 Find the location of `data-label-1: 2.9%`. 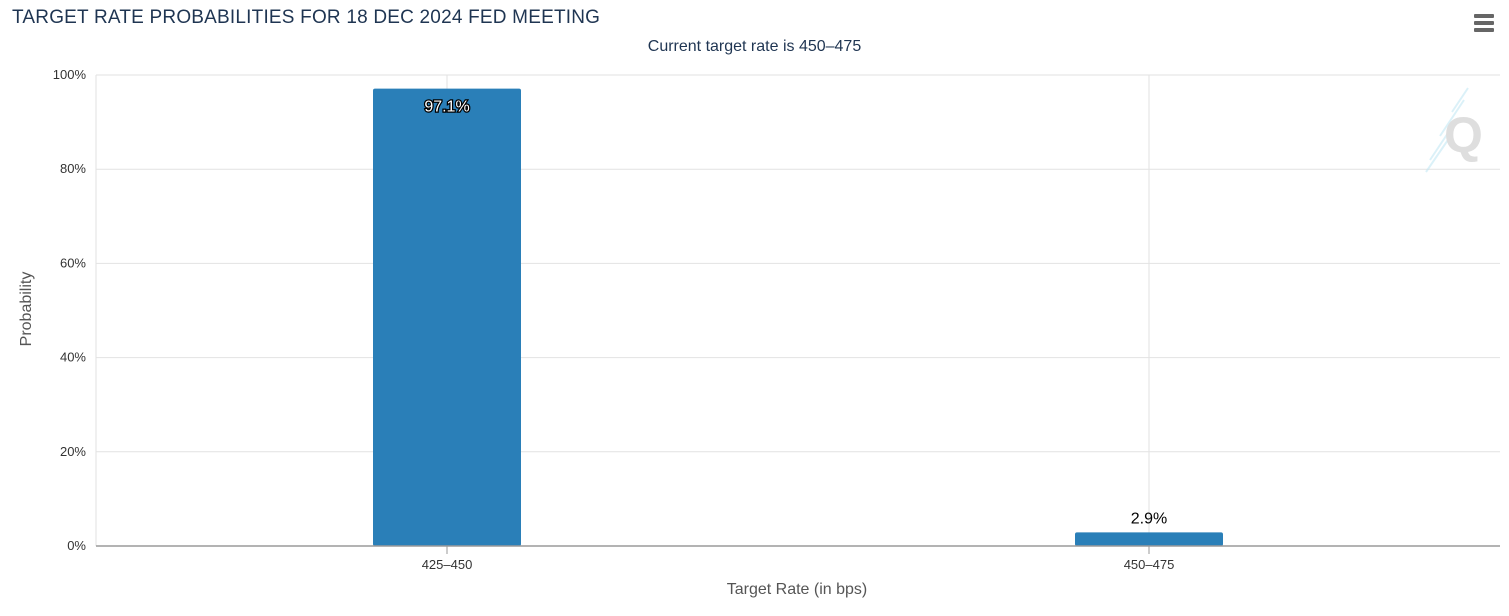

data-label-1: 2.9% is located at coordinates (1149, 518).